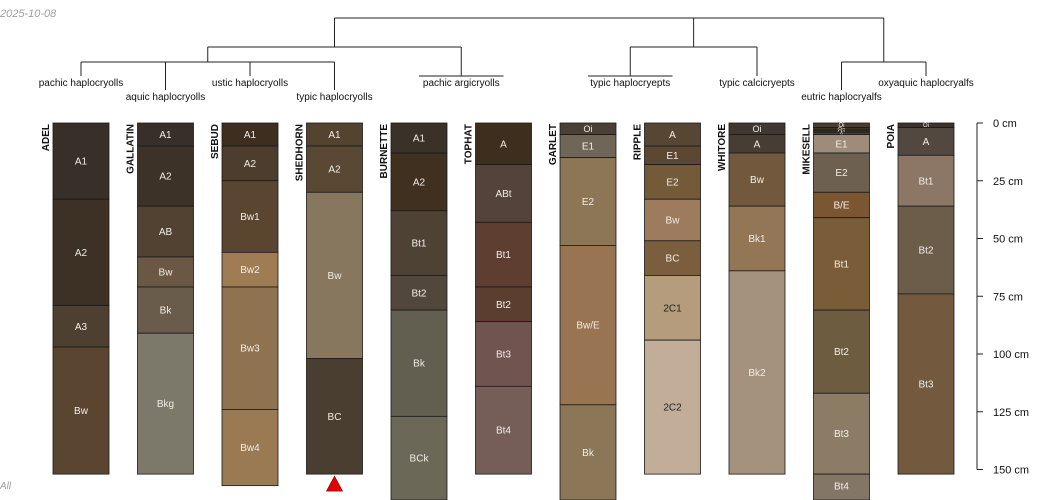  What do you see at coordinates (469, 144) in the screenshot?
I see `profile-name: TOPHAT` at bounding box center [469, 144].